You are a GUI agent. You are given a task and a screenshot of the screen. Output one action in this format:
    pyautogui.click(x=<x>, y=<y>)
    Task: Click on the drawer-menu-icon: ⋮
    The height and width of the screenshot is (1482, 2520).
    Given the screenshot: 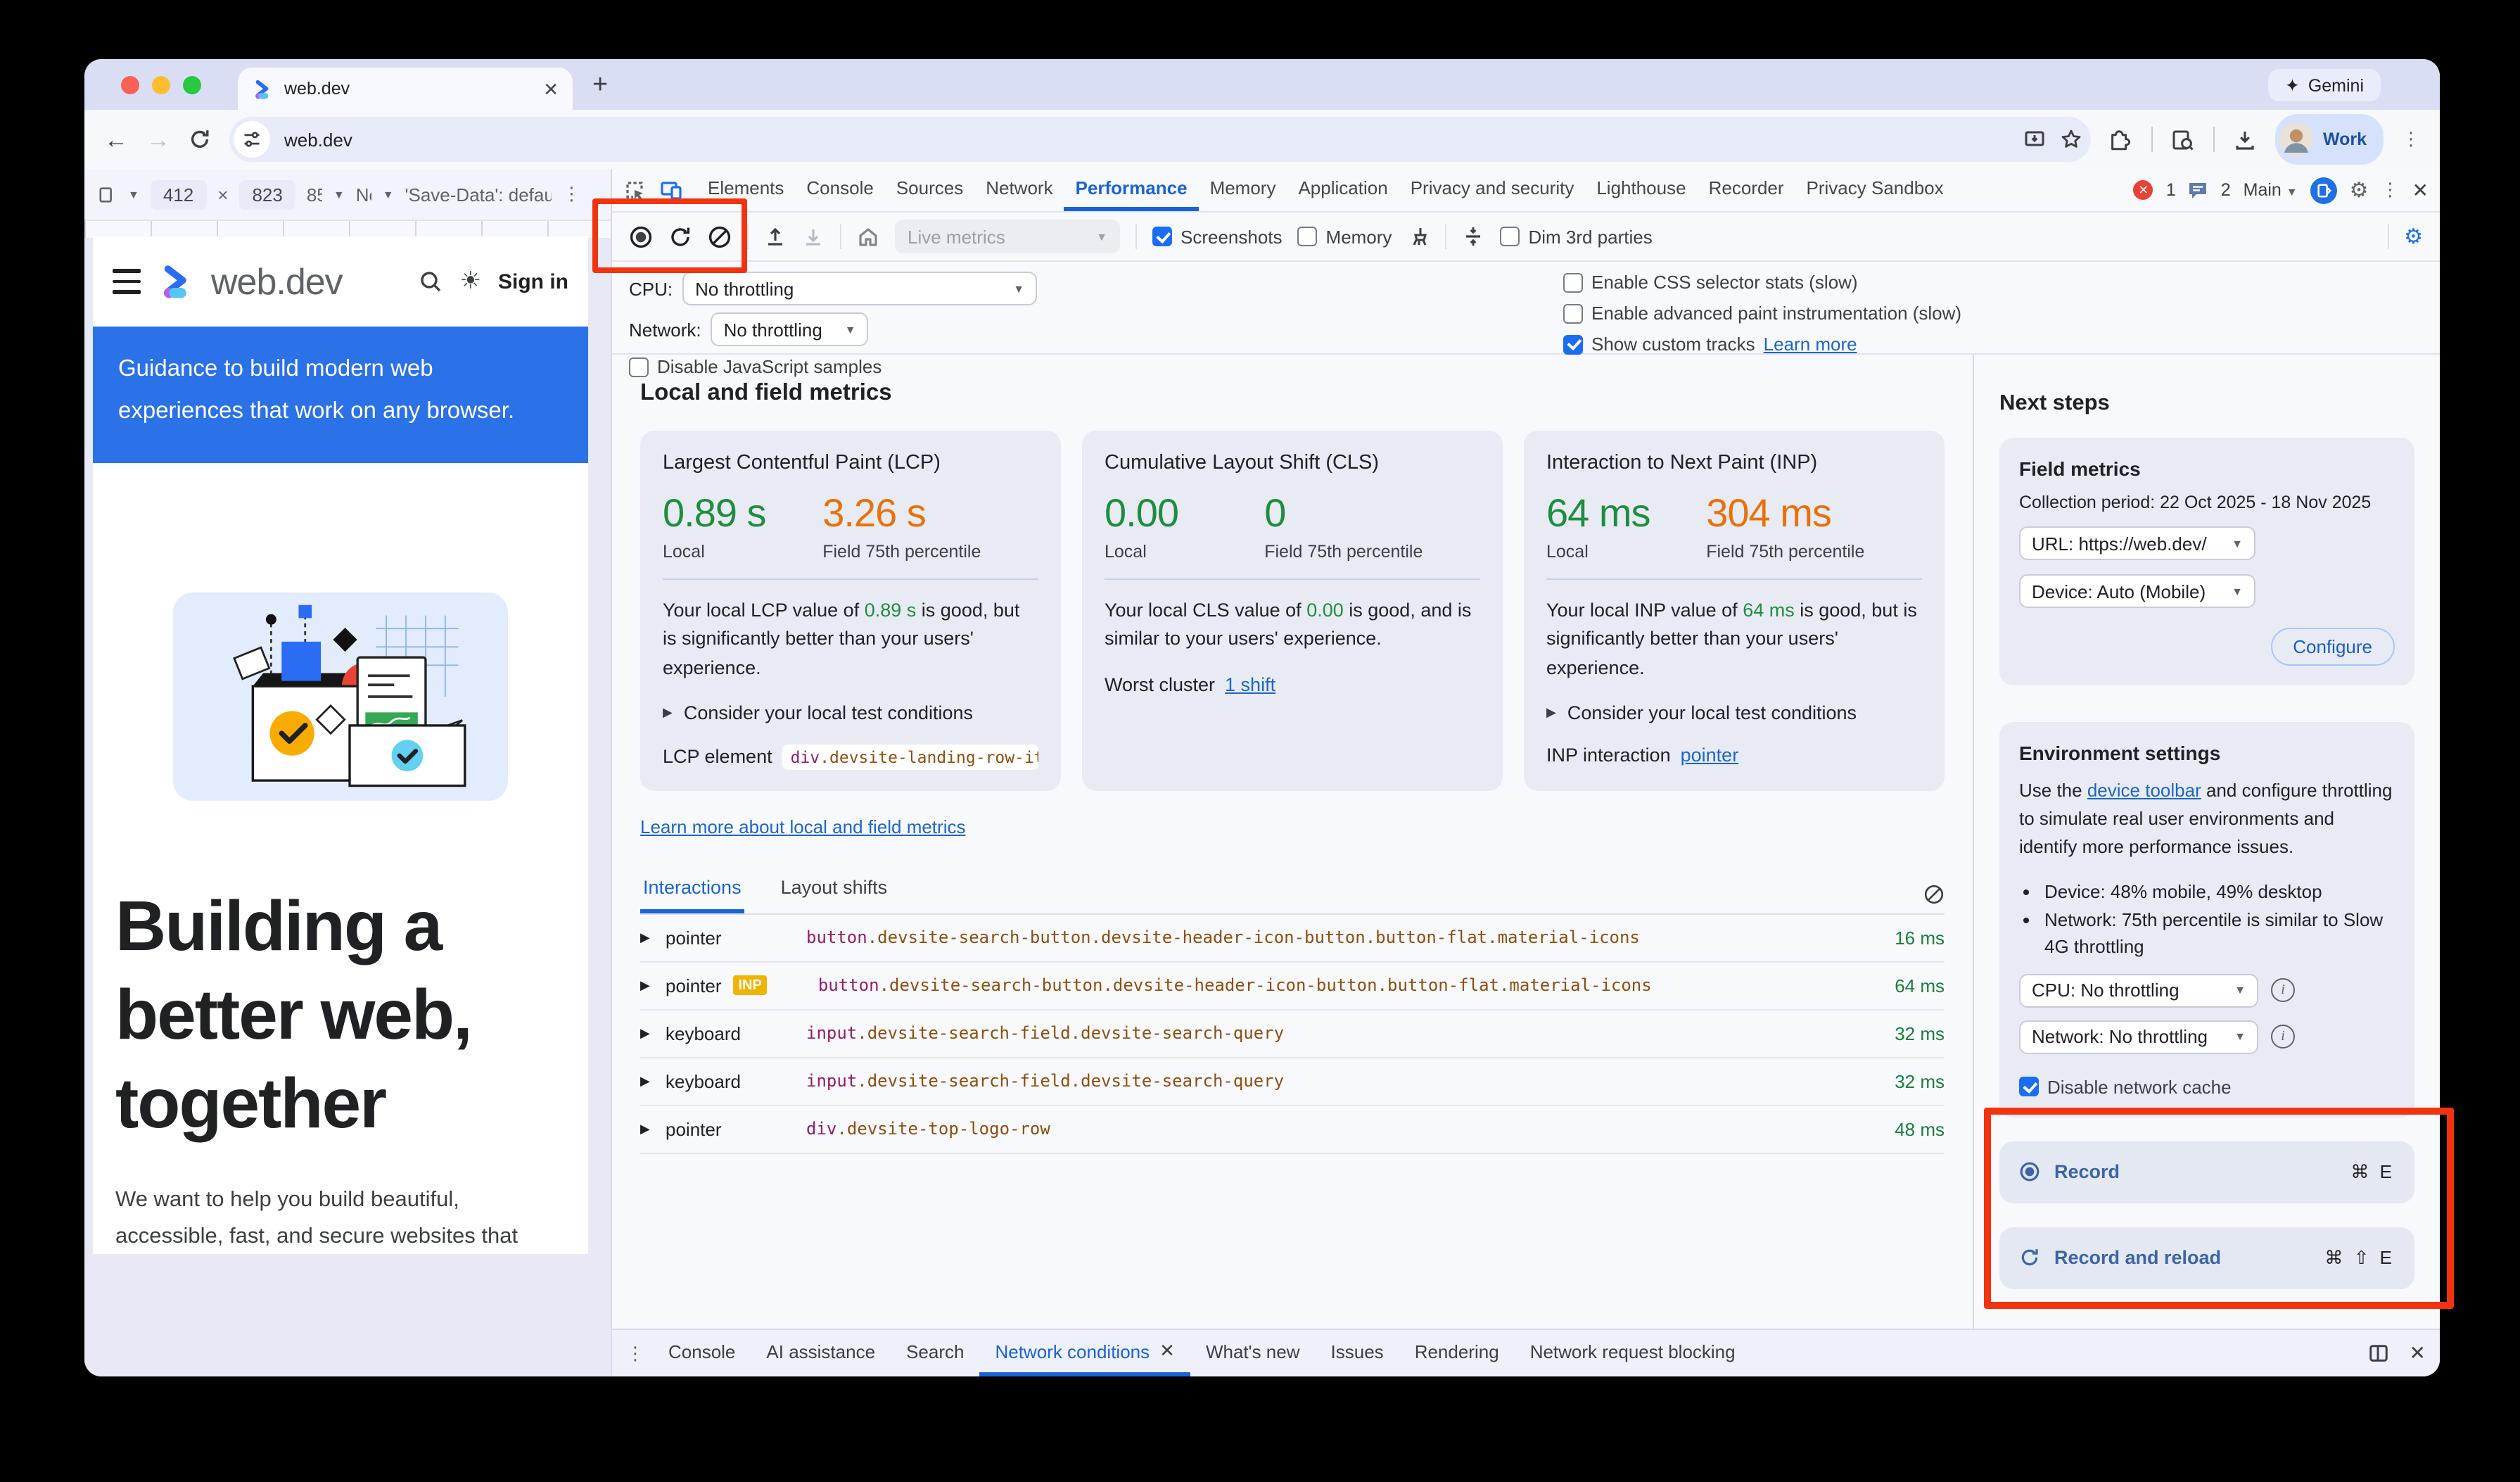 What is the action you would take?
    pyautogui.click(x=635, y=1352)
    